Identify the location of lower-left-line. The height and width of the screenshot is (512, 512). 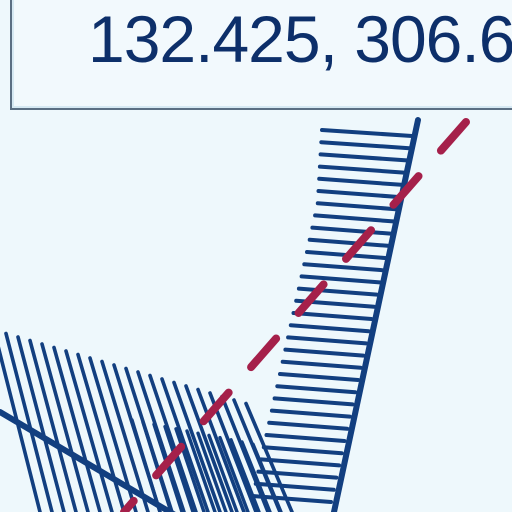
(88, 460).